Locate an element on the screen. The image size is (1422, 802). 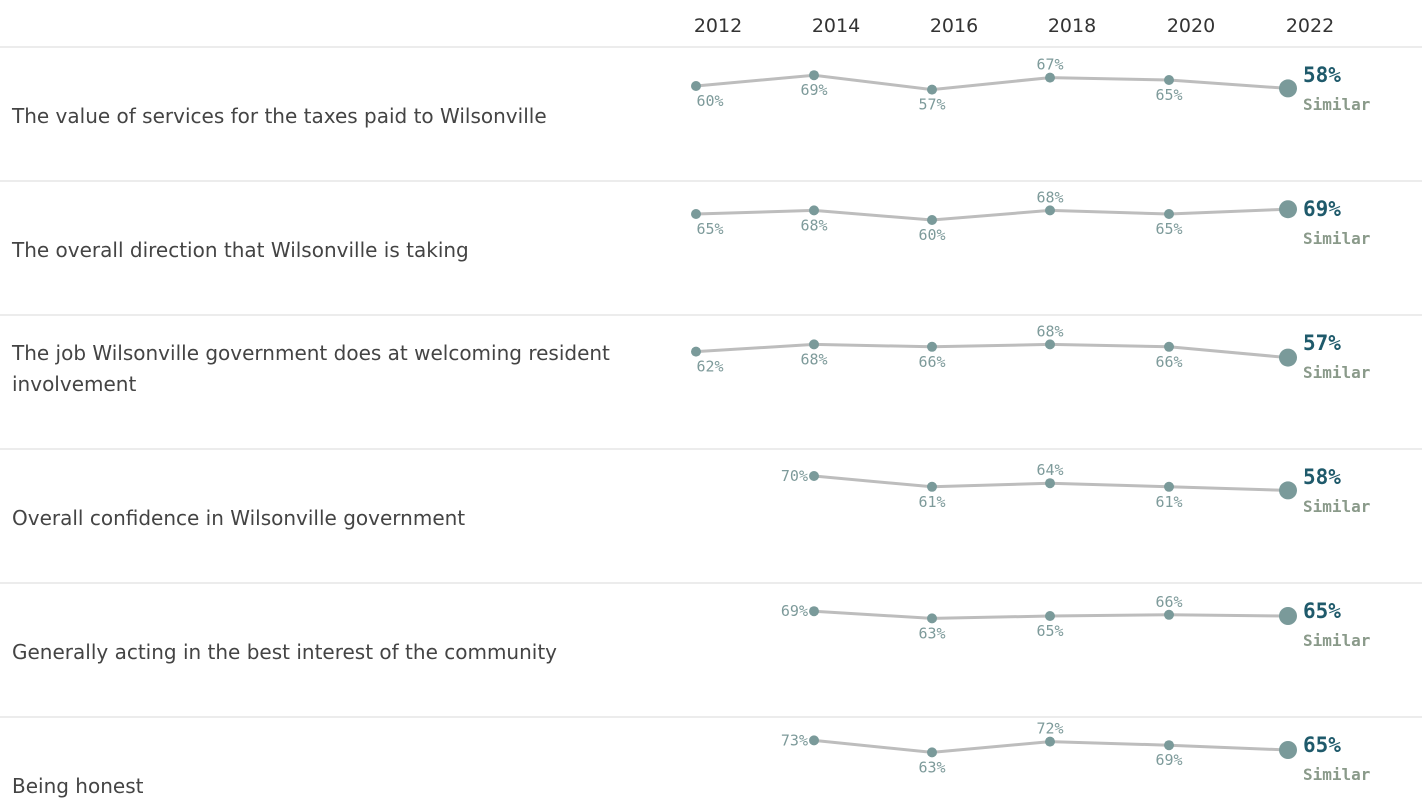
row-label: Being honest is located at coordinates (78, 786).